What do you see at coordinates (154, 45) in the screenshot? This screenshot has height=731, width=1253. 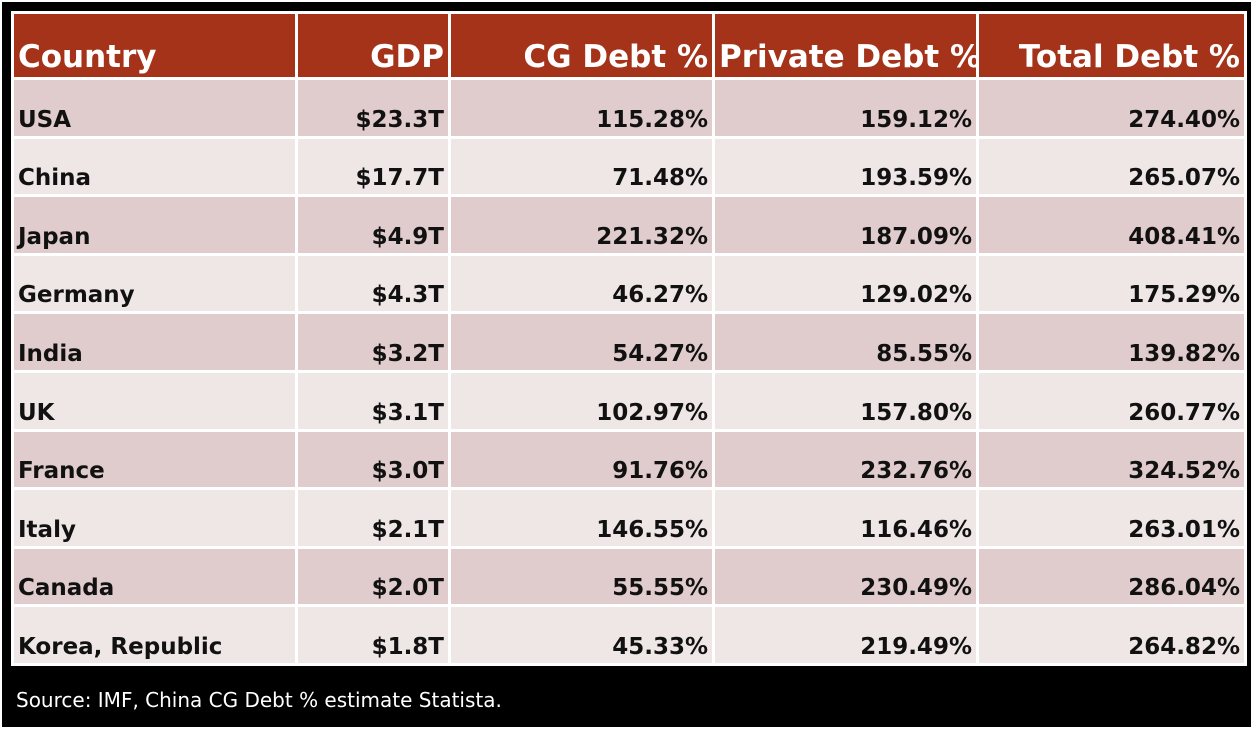 I see `header-country: Country` at bounding box center [154, 45].